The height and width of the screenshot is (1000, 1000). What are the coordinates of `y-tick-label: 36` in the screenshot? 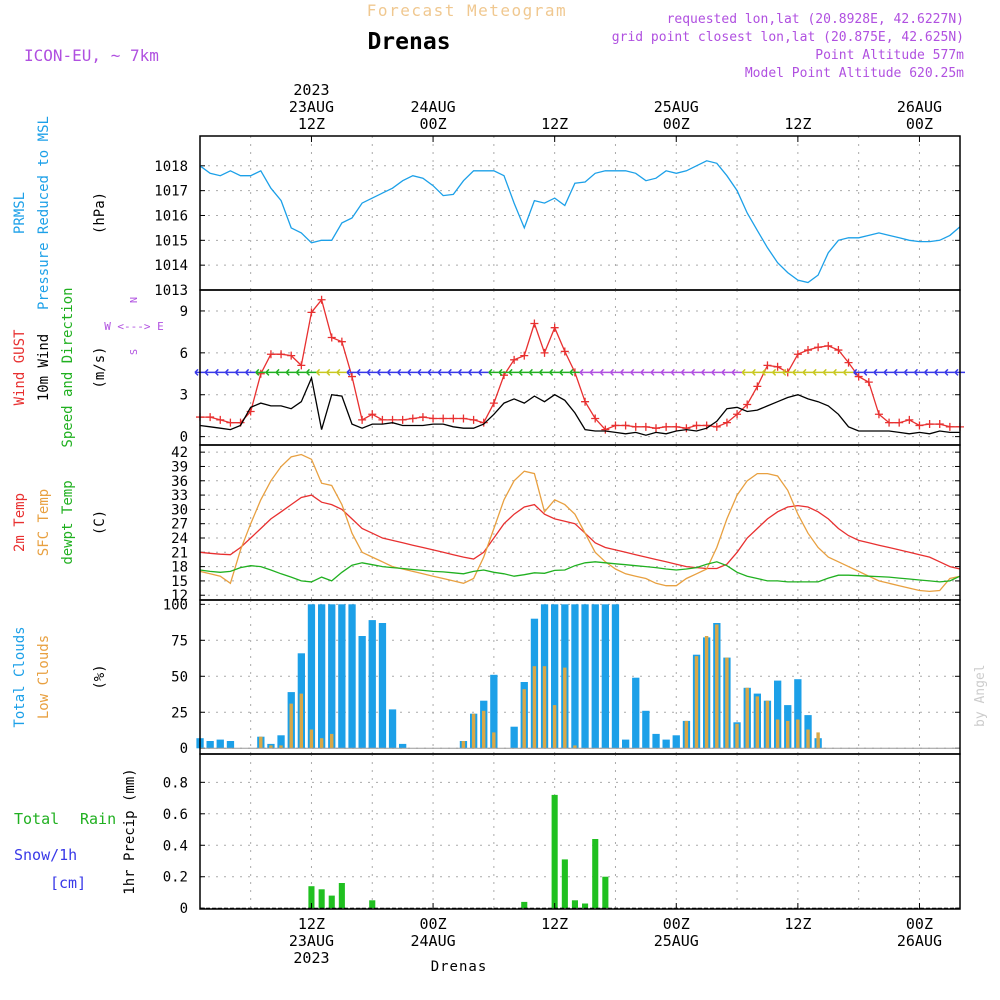 It's located at (179, 482).